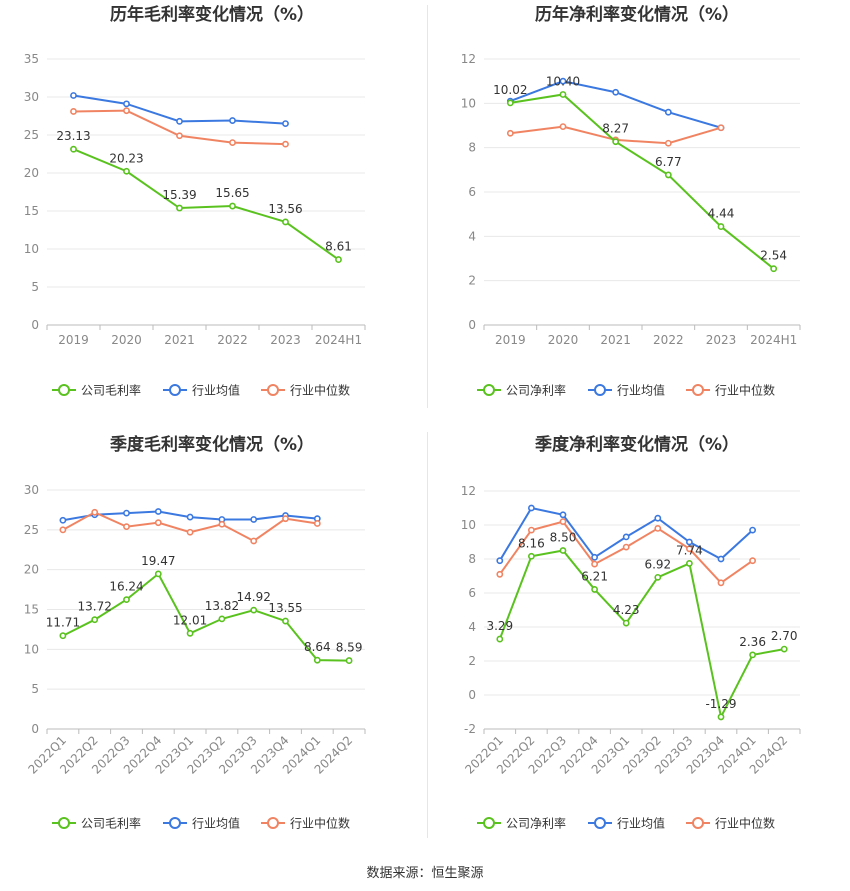 The image size is (850, 891). I want to click on x-tick-label: 2021, so click(179, 340).